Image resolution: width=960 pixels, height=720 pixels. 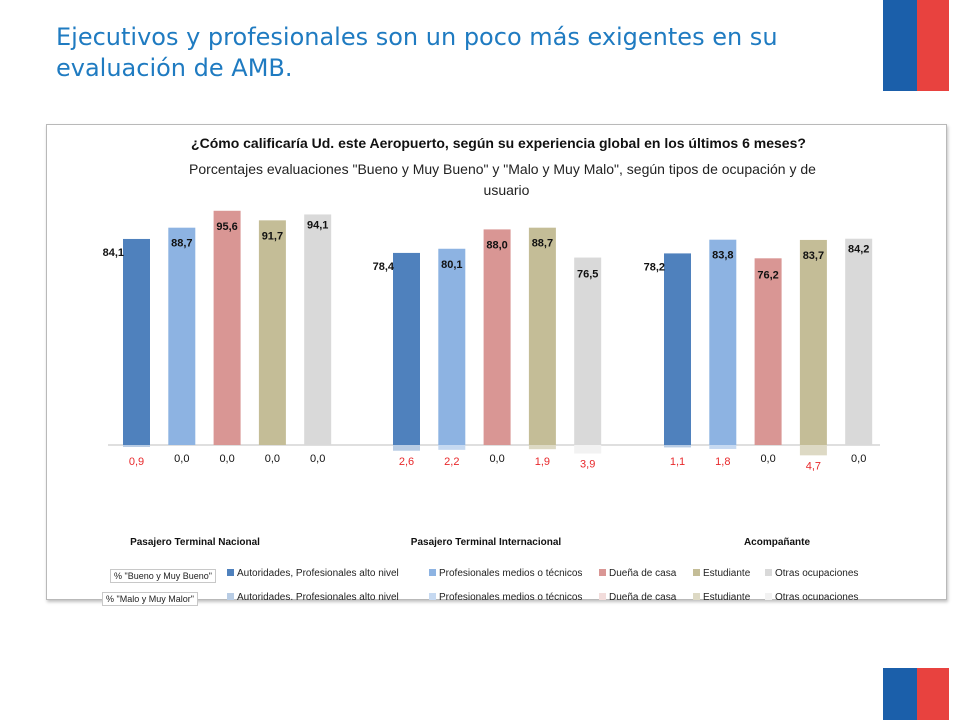 I want to click on label-good-g2-profesionales-medios: 80,1, so click(x=451, y=265).